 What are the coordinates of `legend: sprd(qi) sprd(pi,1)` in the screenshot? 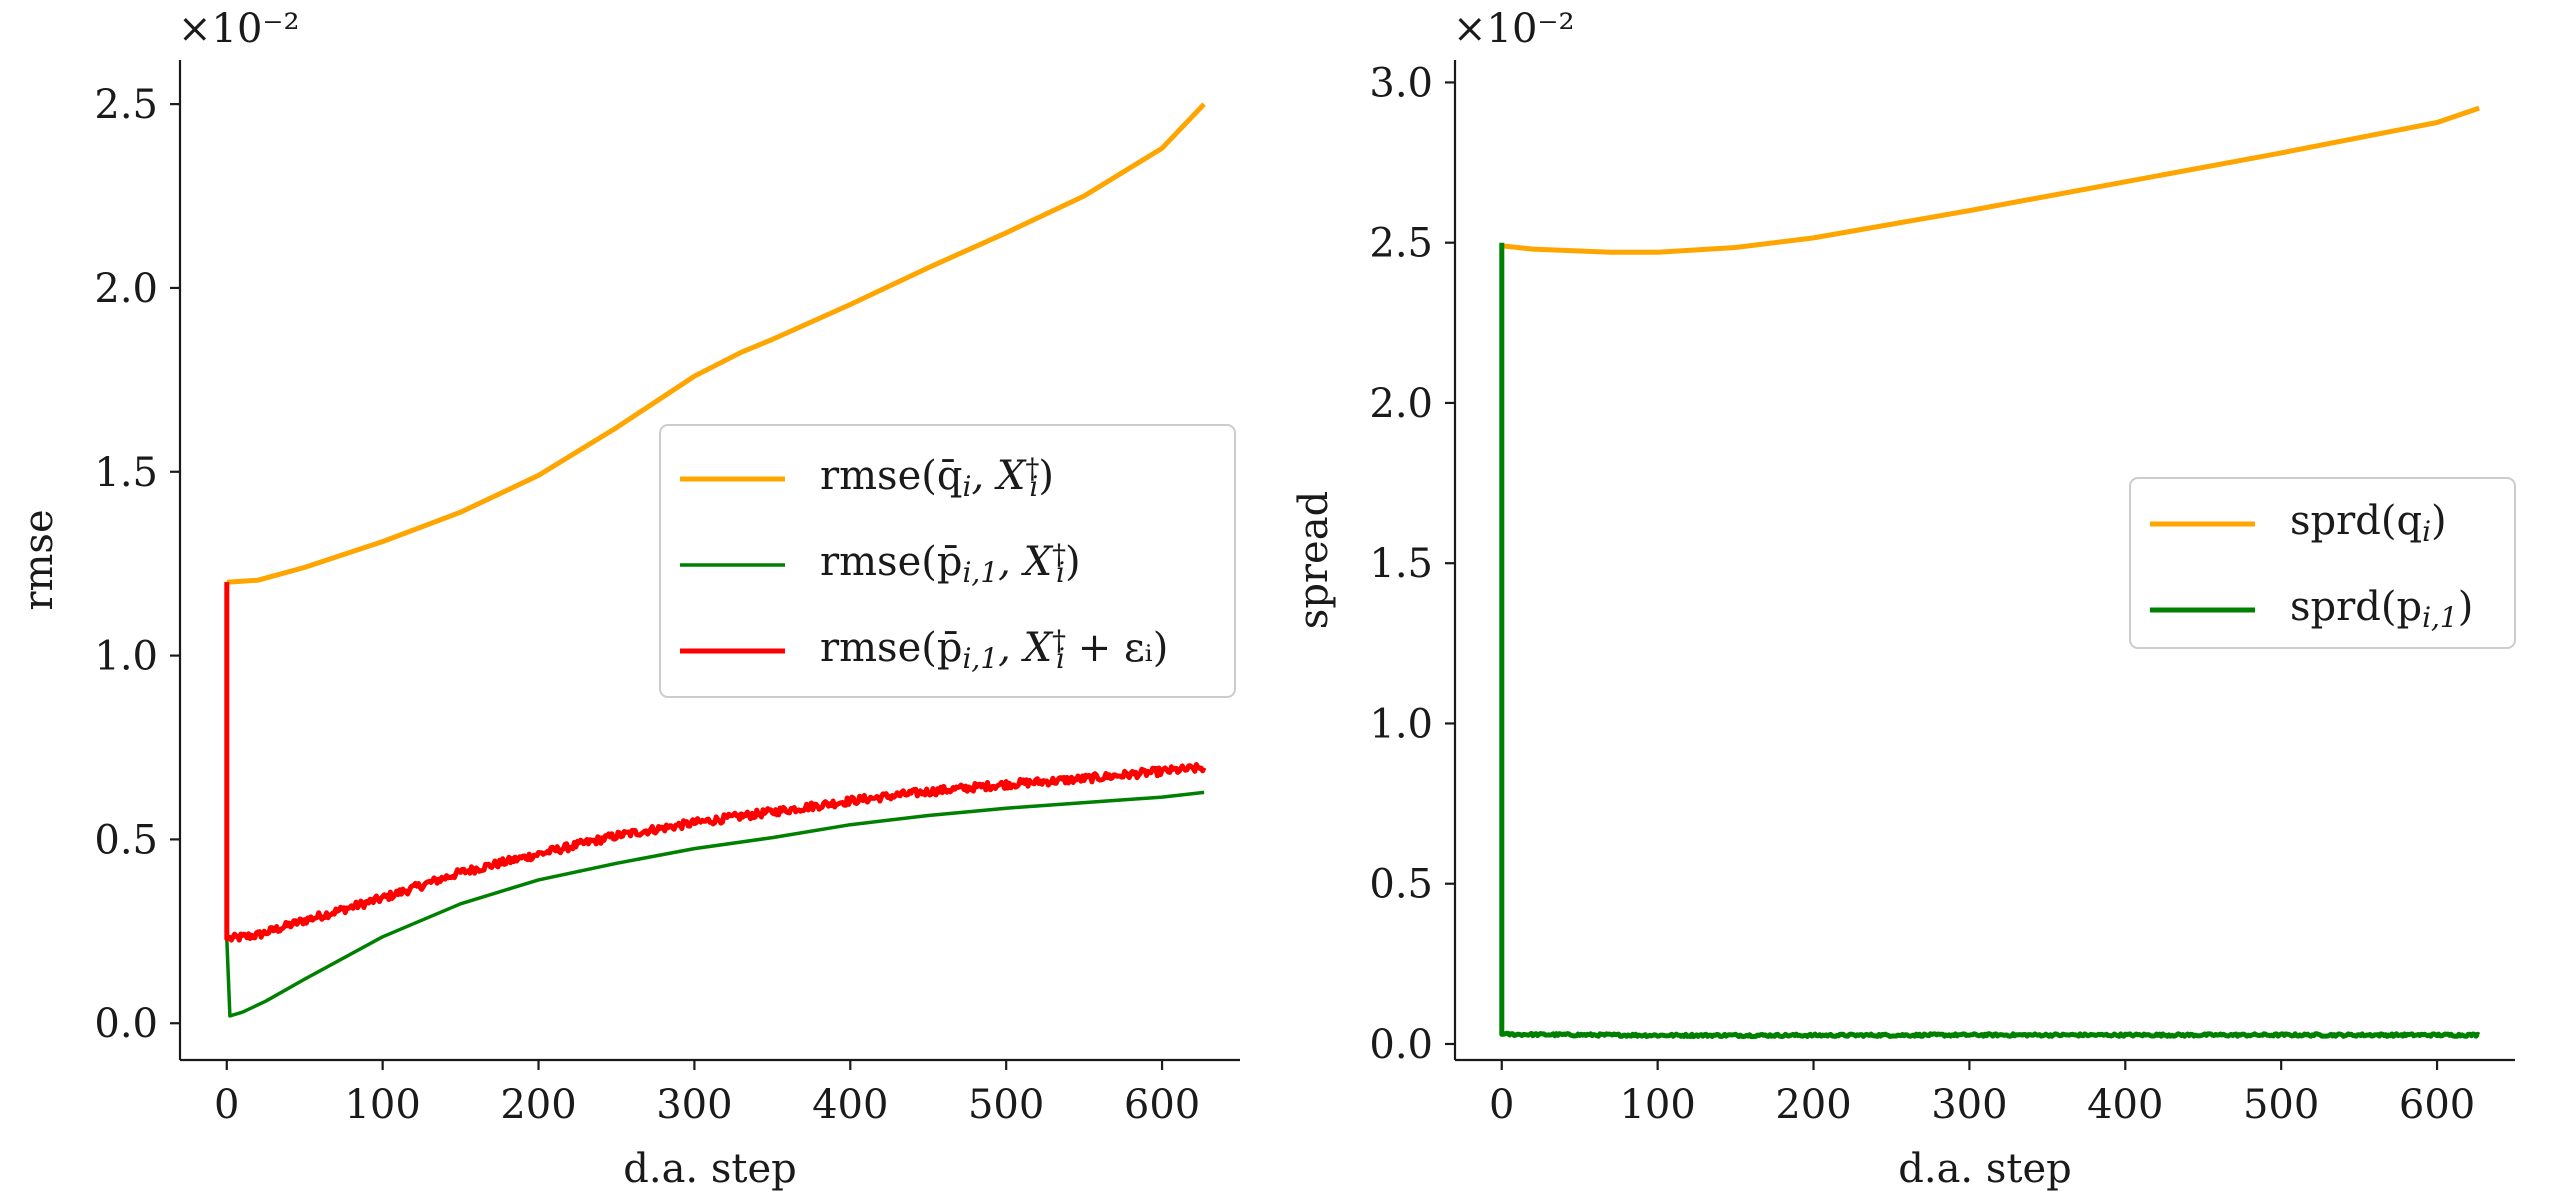 It's located at (2322, 563).